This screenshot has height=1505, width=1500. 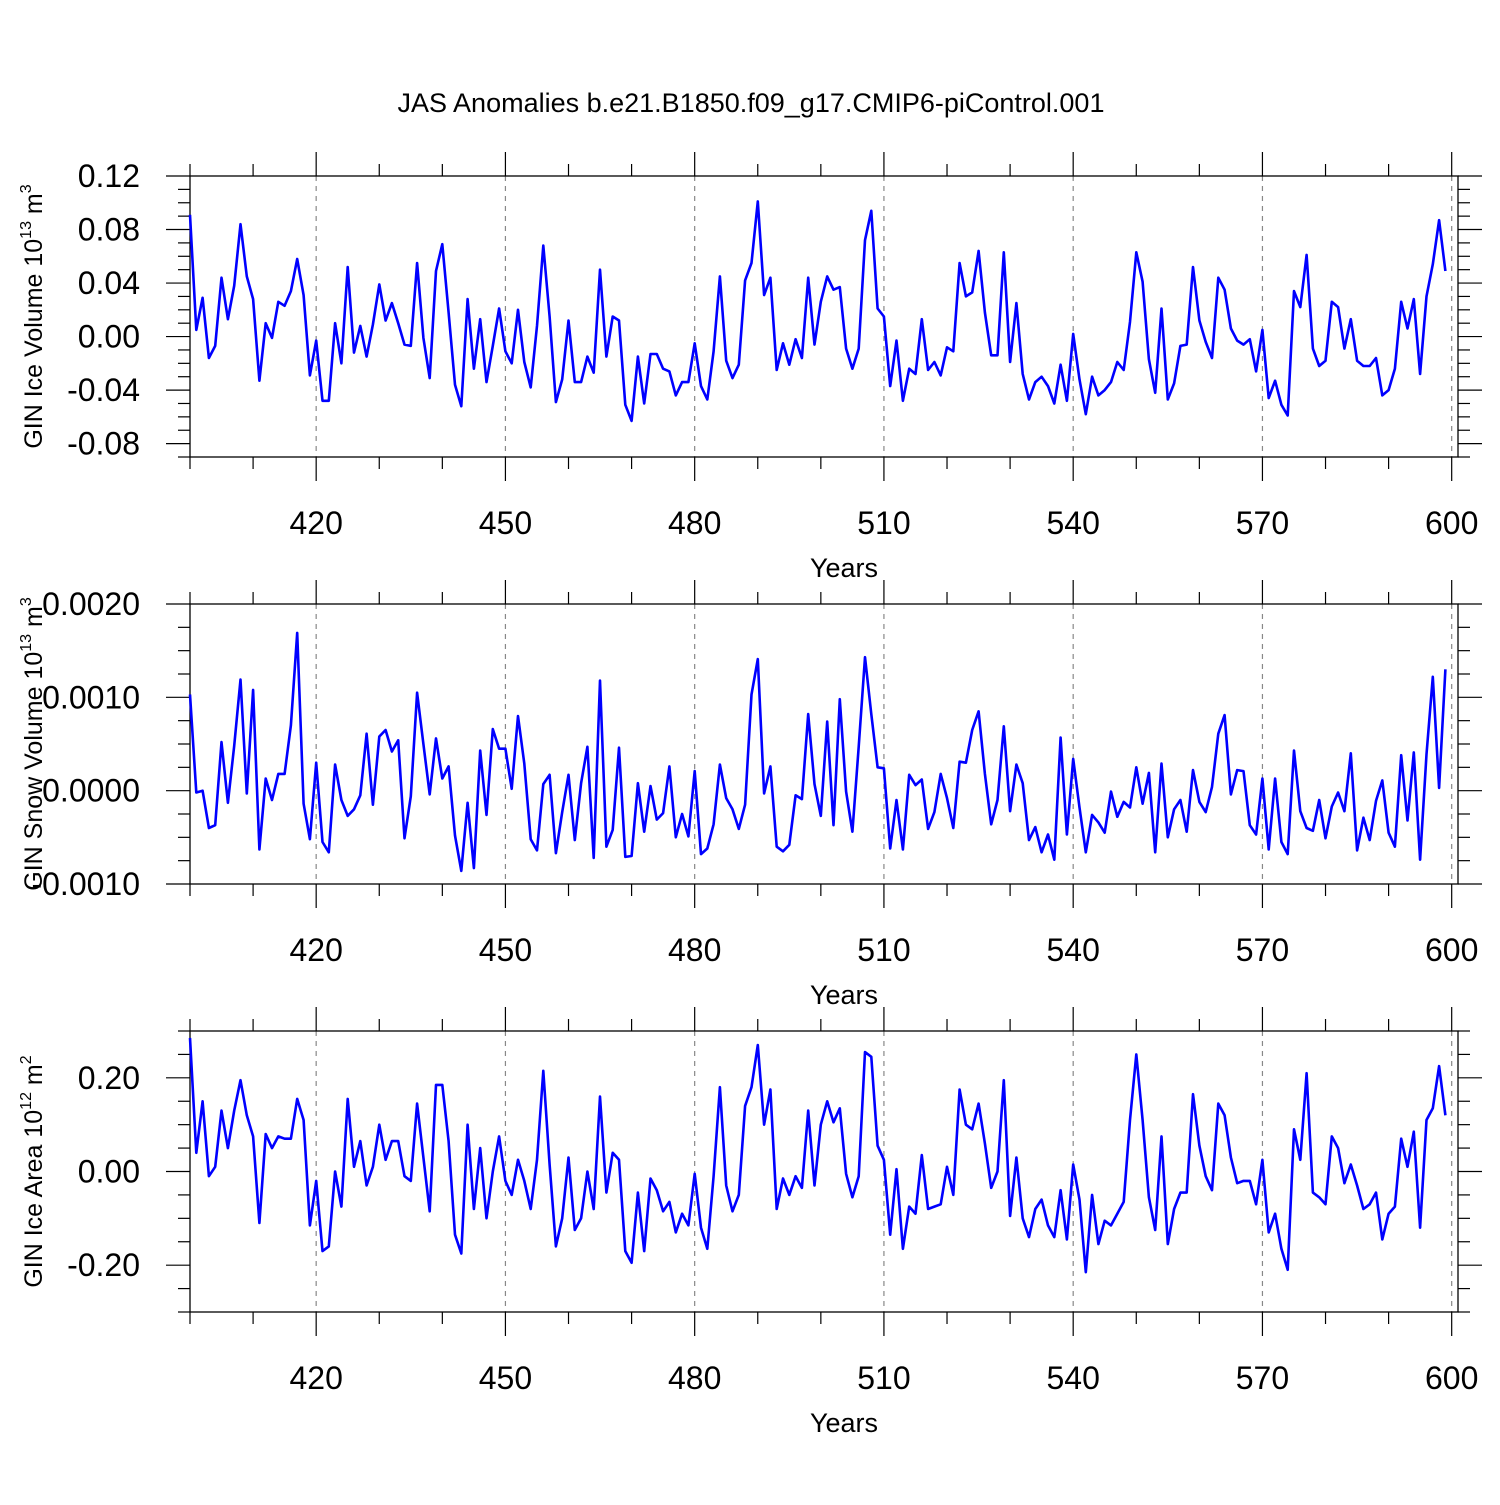 I want to click on y-tick-label: -0.0010, so click(x=85, y=884).